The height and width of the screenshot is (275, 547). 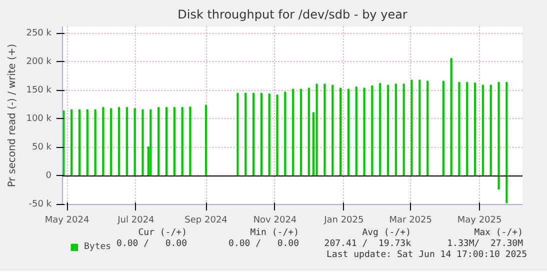 What do you see at coordinates (39, 119) in the screenshot?
I see `y-tick-label: 100 k` at bounding box center [39, 119].